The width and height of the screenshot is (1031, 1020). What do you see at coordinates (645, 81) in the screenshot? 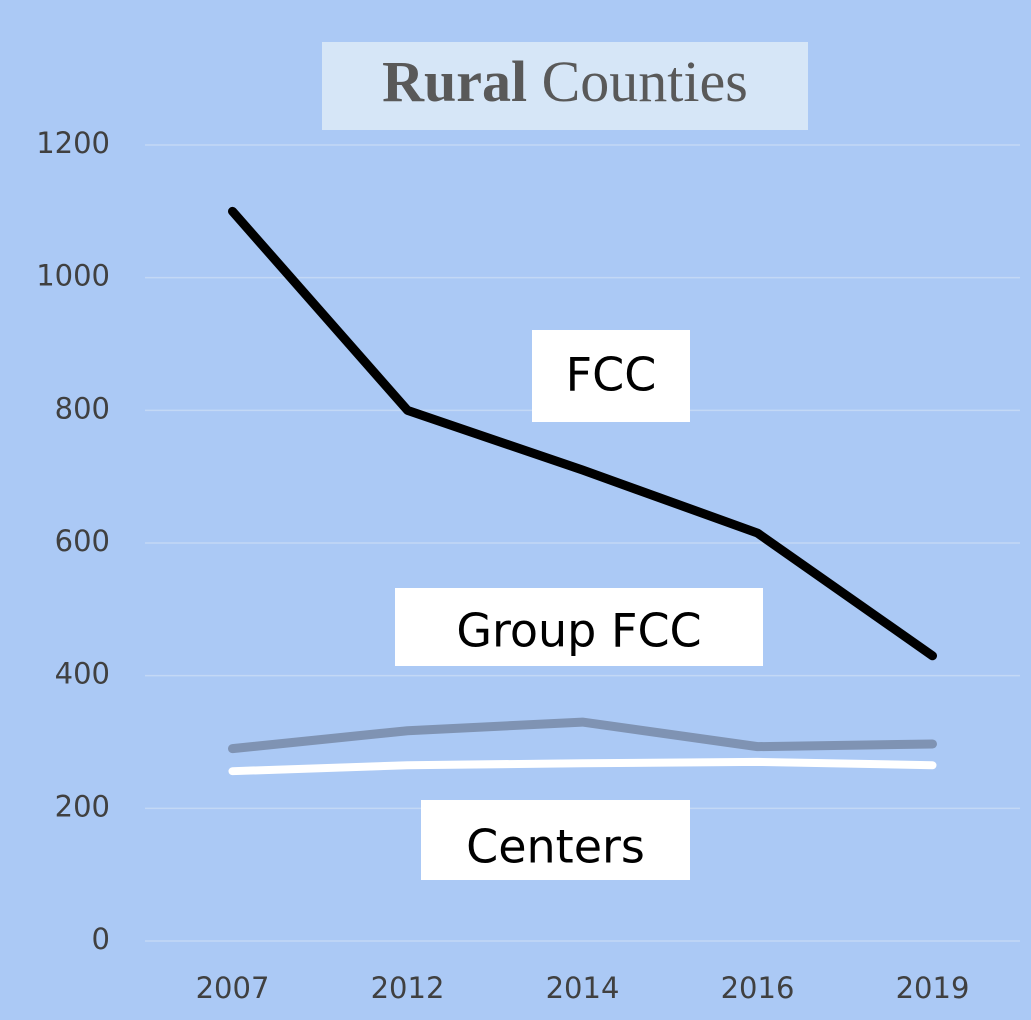
I see `title-rest: Counties` at bounding box center [645, 81].